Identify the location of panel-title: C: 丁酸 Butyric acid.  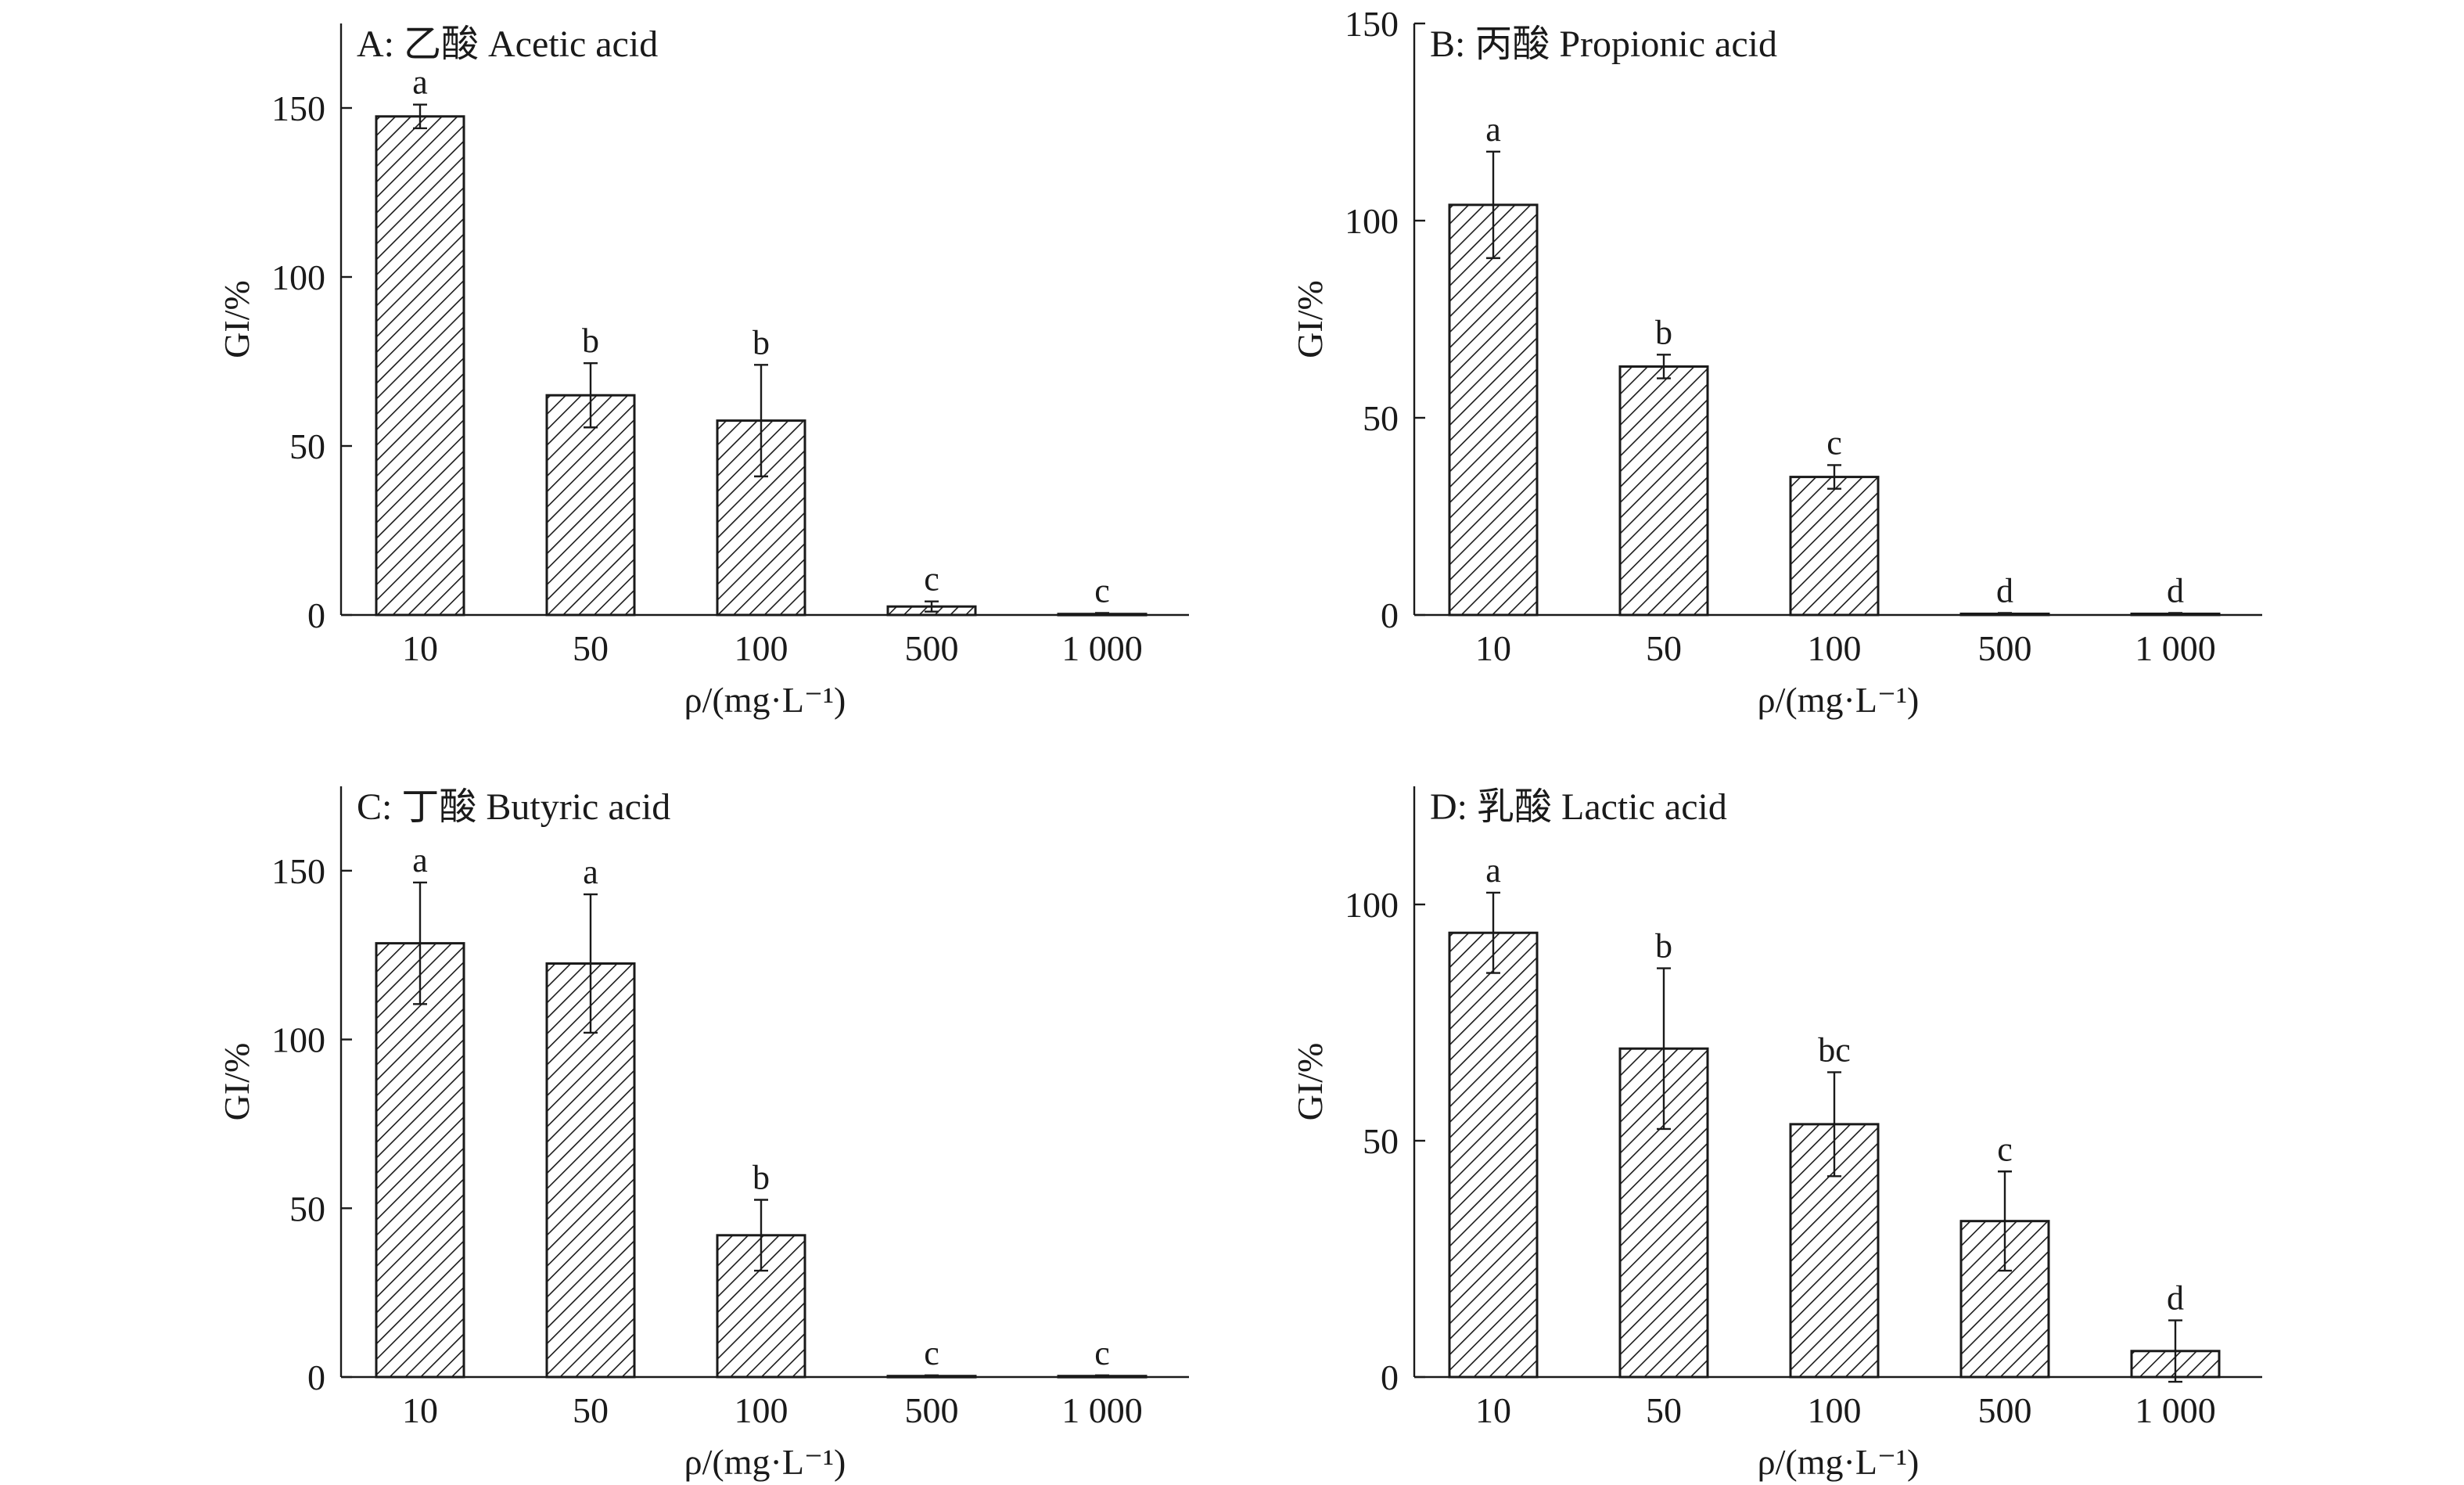
(513, 807).